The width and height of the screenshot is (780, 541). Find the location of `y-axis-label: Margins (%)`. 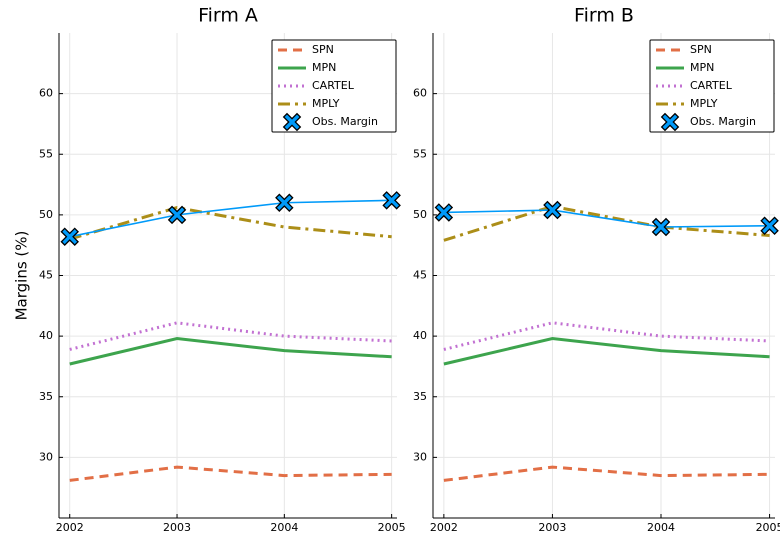

y-axis-label: Margins (%) is located at coordinates (22, 276).